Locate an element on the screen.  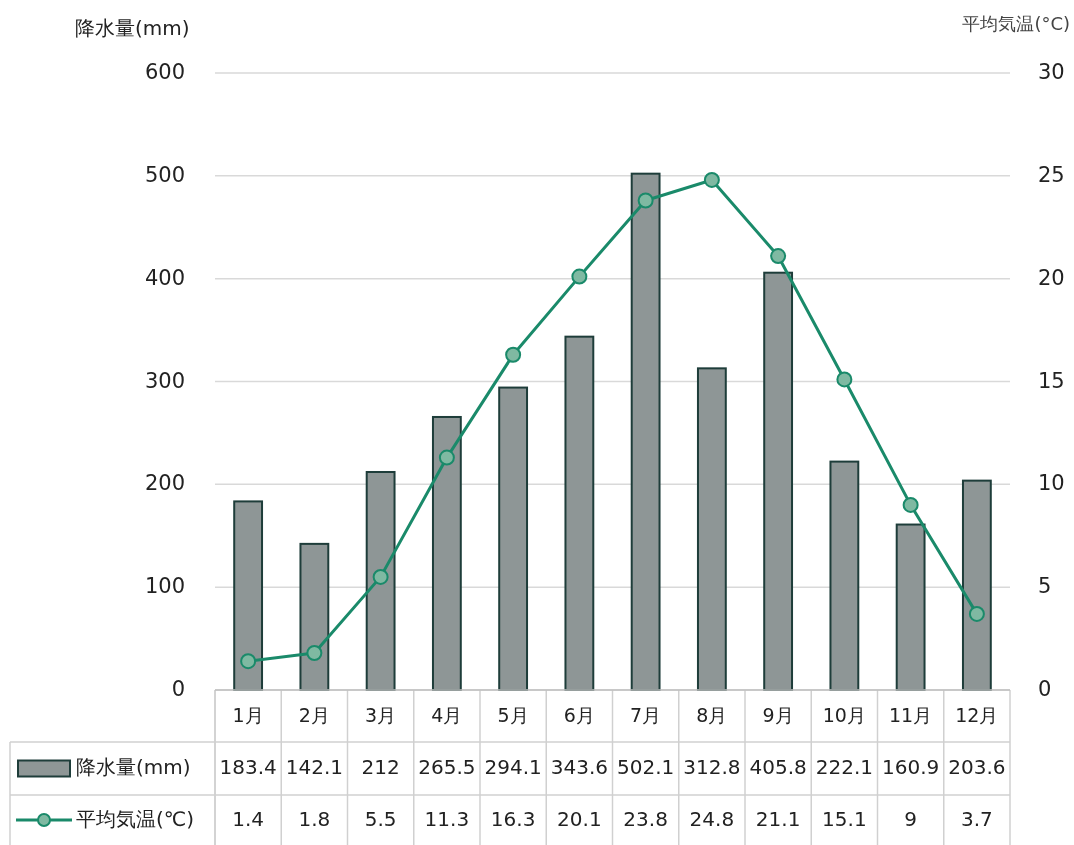
y-tick-label: 500 is located at coordinates (164, 174).